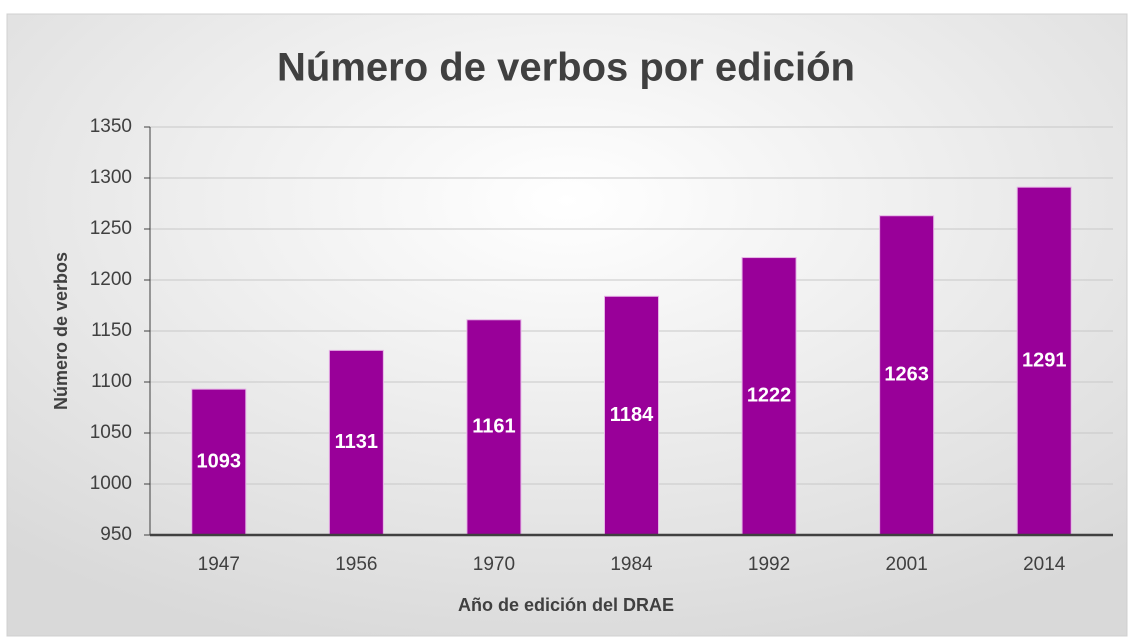  I want to click on y-tick-label: 1050, so click(111, 432).